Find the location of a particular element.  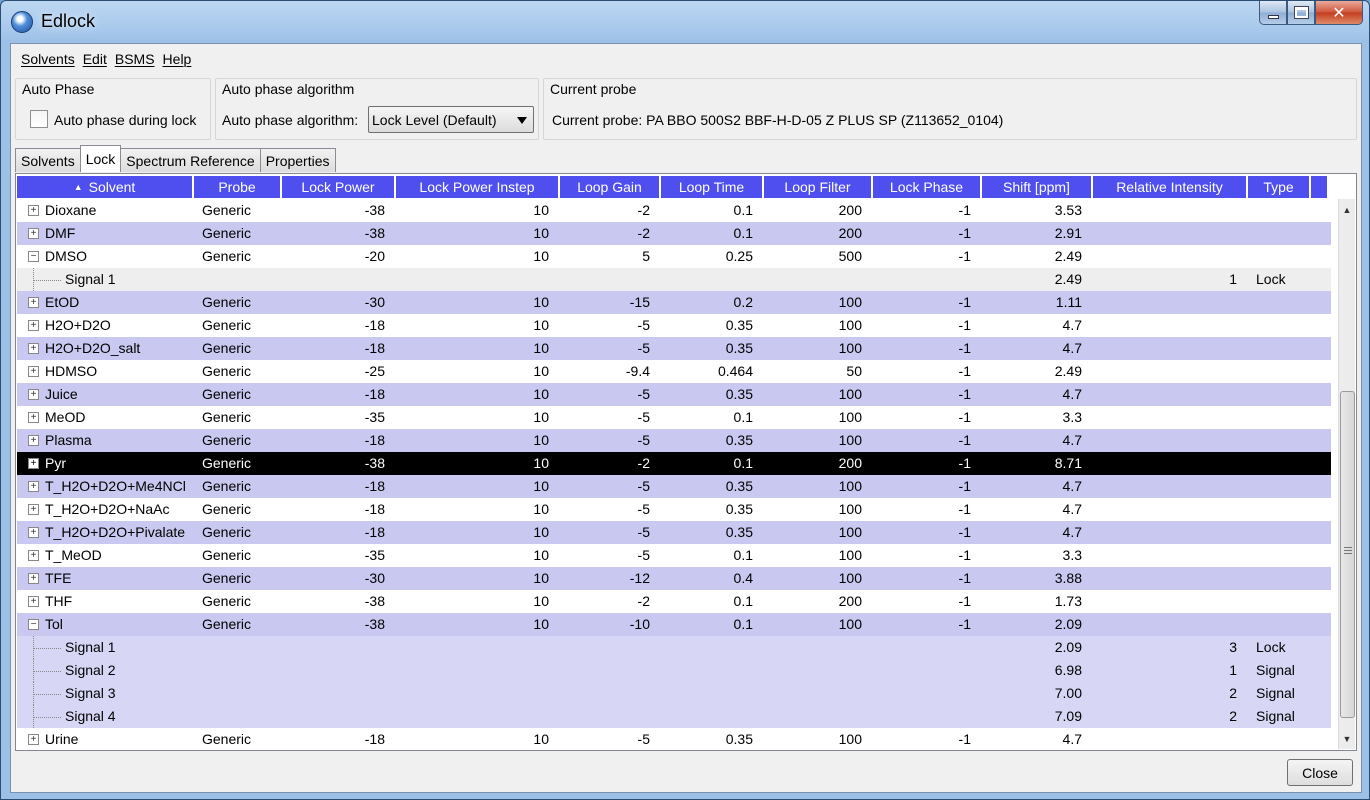

table-row: + Pyr Generic -38 10 -2 0.1 200 -1 8.71 is located at coordinates (674, 463).